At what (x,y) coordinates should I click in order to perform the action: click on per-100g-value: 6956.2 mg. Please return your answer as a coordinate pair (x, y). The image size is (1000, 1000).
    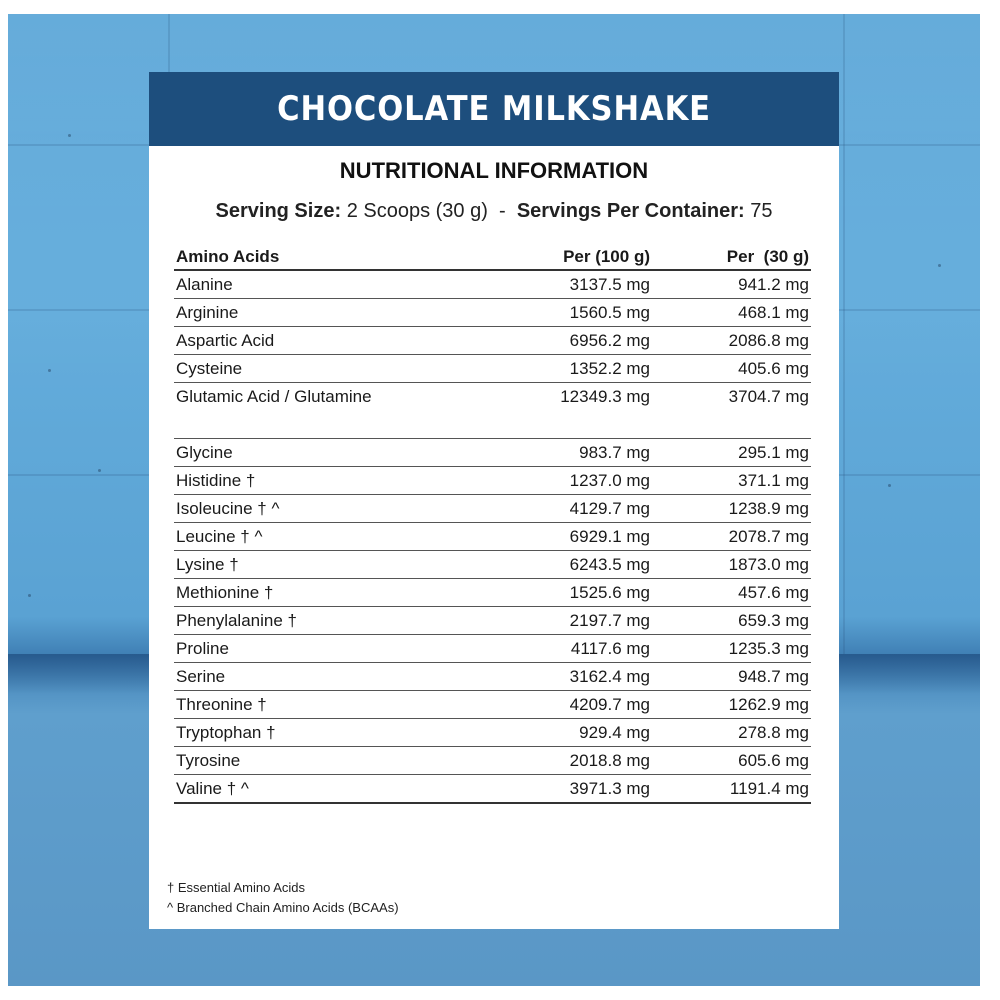
    Looking at the image, I should click on (575, 340).